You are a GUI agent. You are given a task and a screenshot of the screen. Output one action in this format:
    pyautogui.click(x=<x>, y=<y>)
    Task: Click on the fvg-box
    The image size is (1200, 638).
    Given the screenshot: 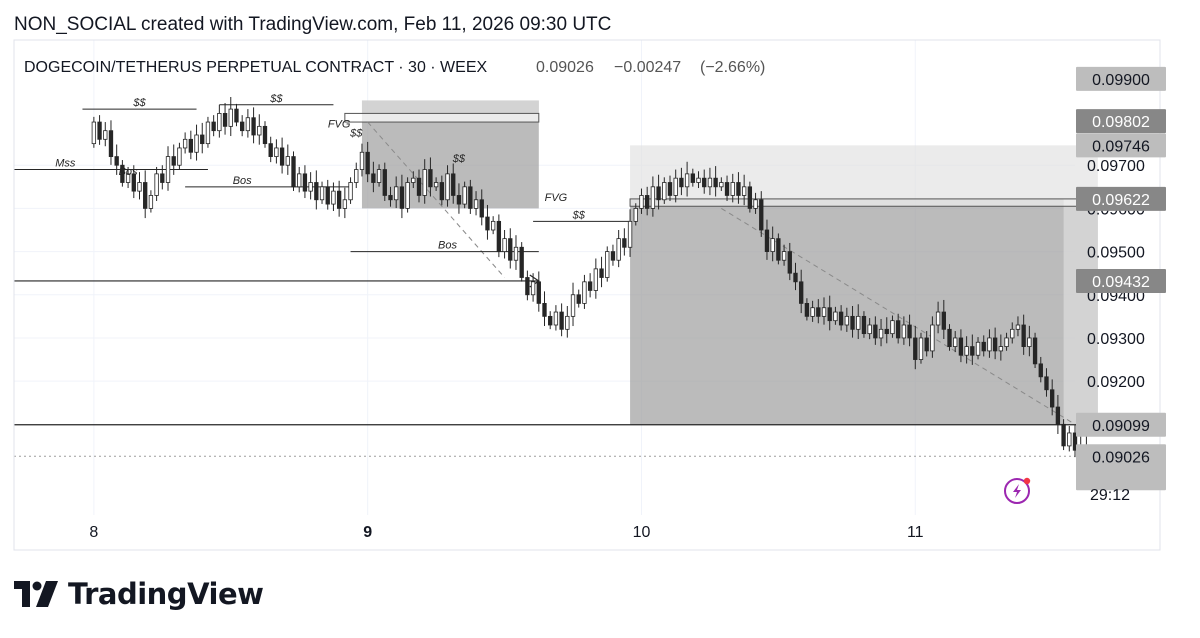 What is the action you would take?
    pyautogui.click(x=442, y=117)
    